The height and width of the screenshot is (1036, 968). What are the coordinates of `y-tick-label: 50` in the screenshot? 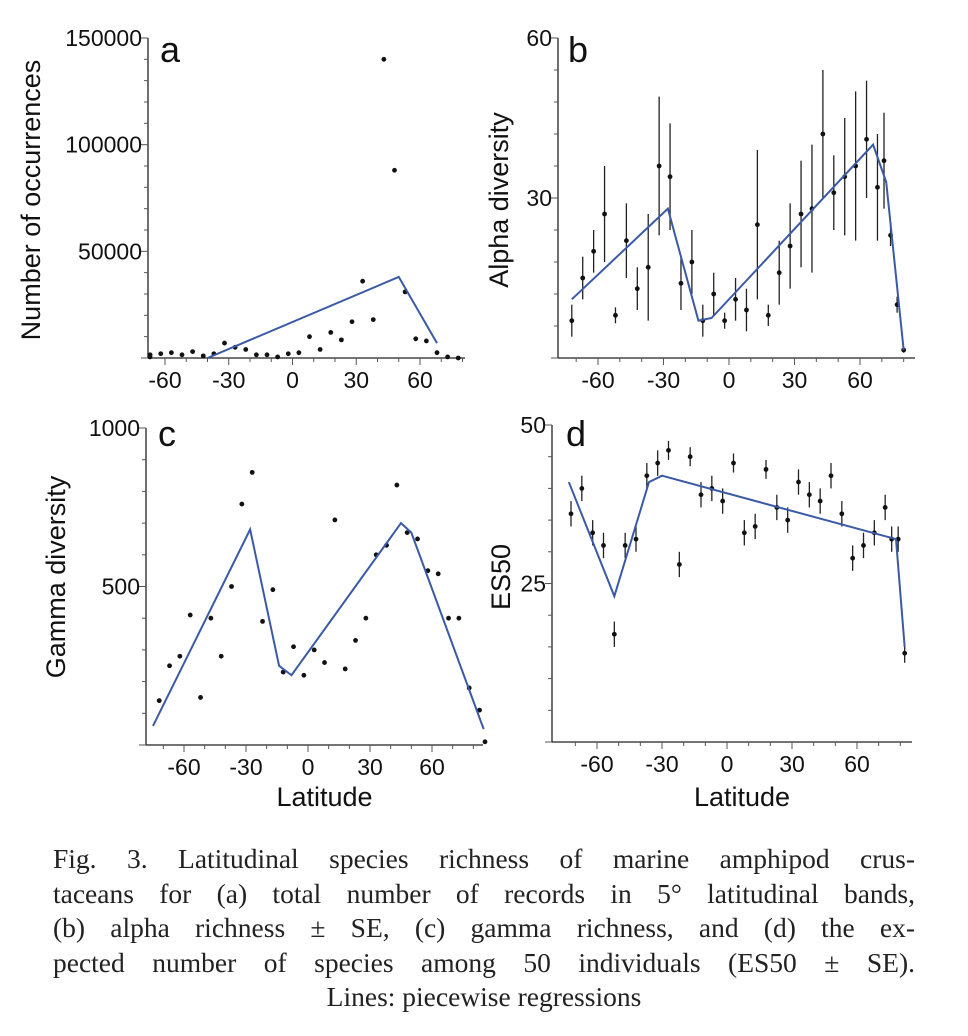 It's located at (533, 425).